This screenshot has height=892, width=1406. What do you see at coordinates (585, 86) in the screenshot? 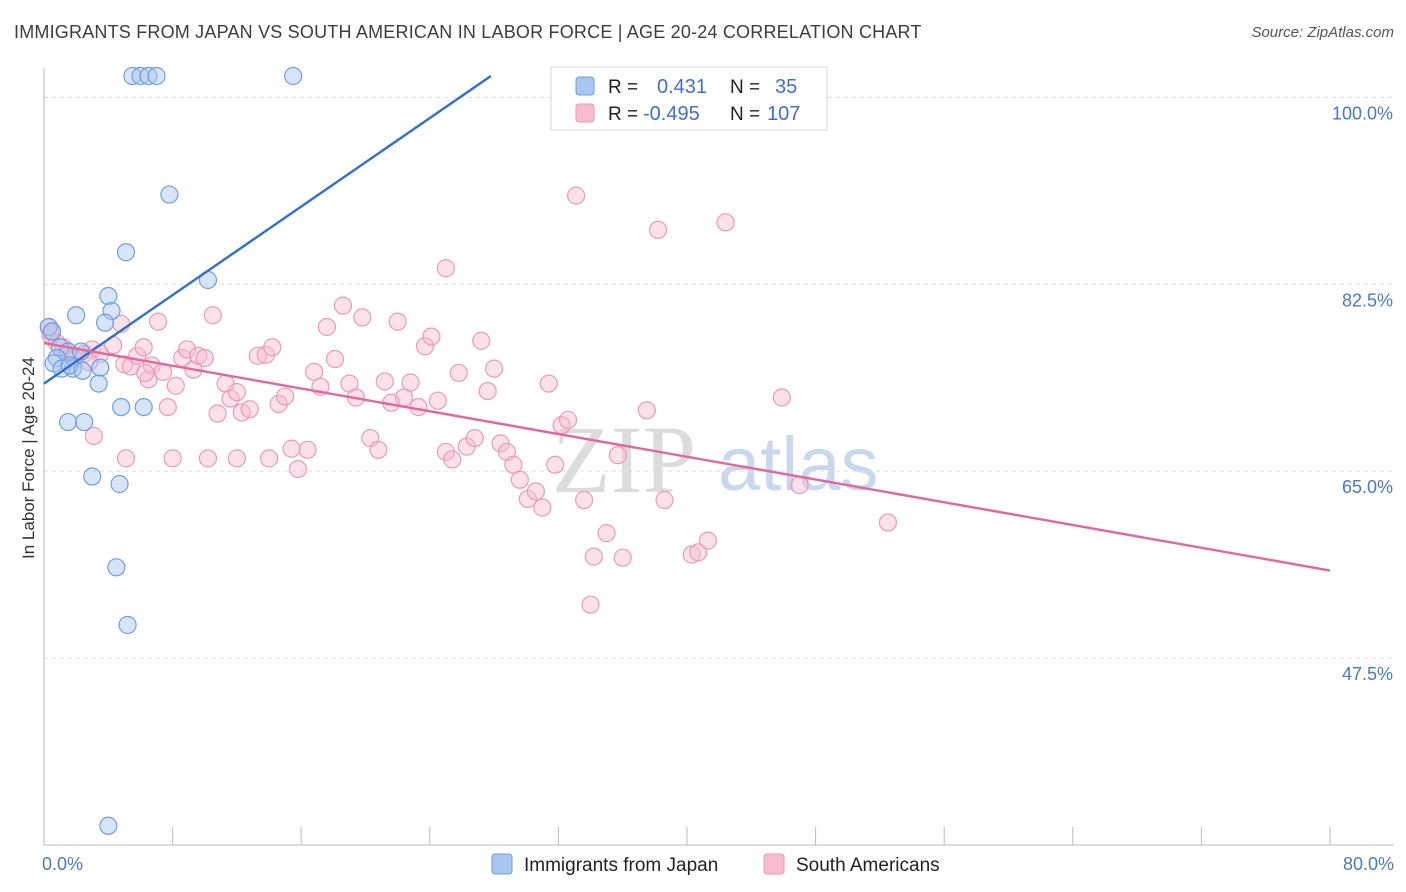
I see `legend-swatch-japan` at bounding box center [585, 86].